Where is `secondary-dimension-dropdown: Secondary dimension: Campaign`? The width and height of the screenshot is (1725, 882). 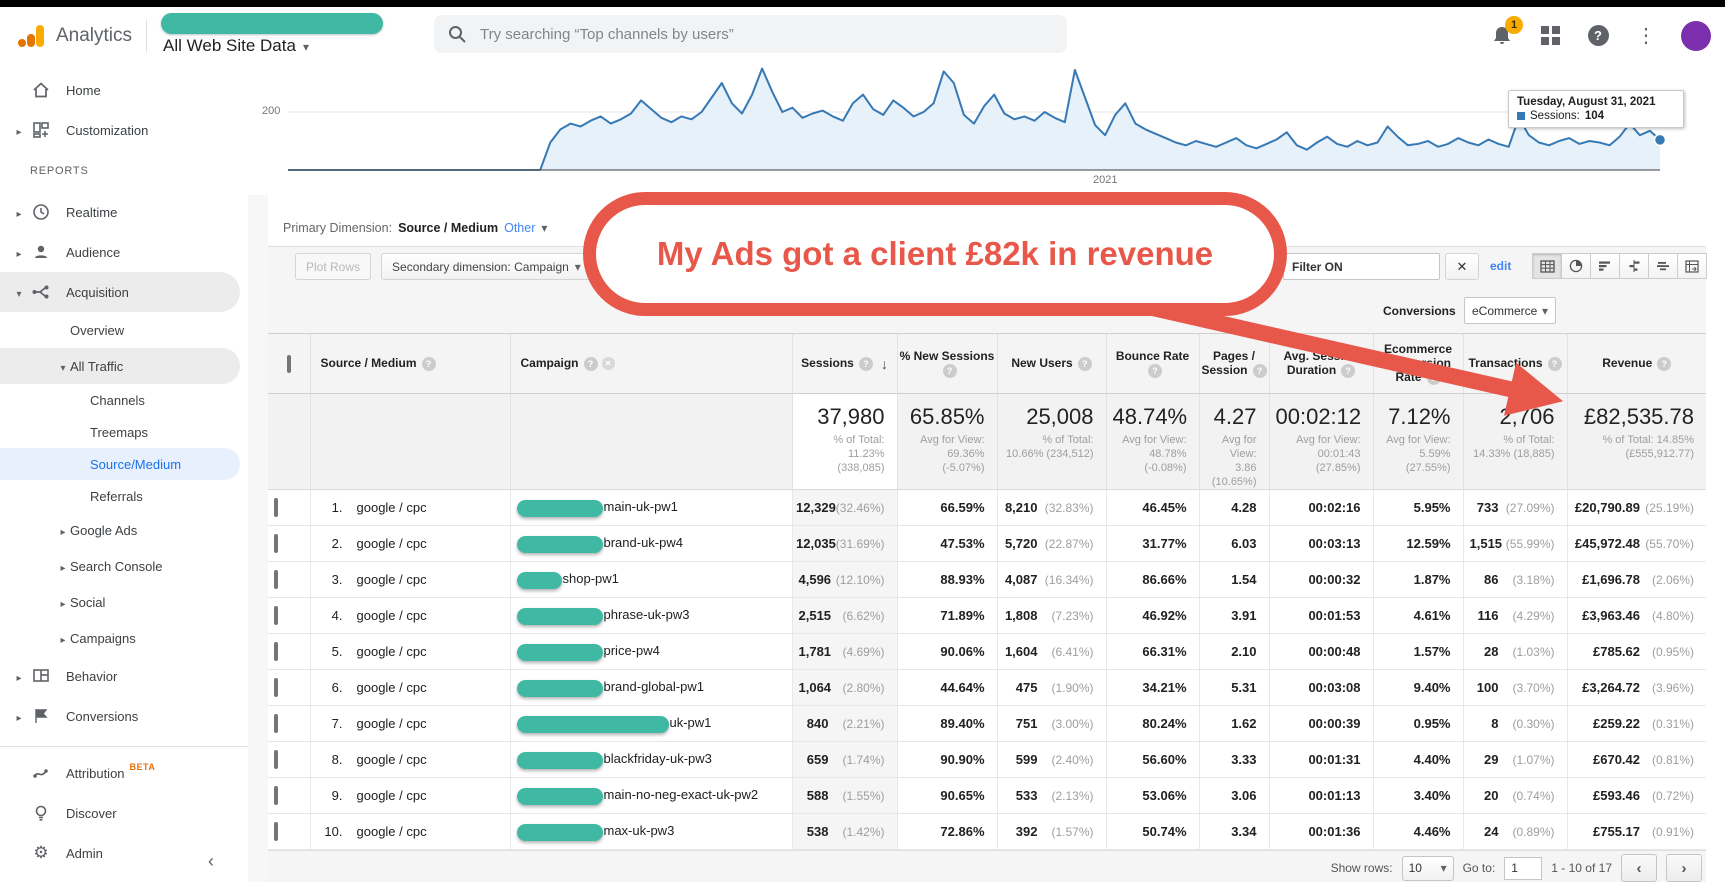
secondary-dimension-dropdown: Secondary dimension: Campaign is located at coordinates (486, 266).